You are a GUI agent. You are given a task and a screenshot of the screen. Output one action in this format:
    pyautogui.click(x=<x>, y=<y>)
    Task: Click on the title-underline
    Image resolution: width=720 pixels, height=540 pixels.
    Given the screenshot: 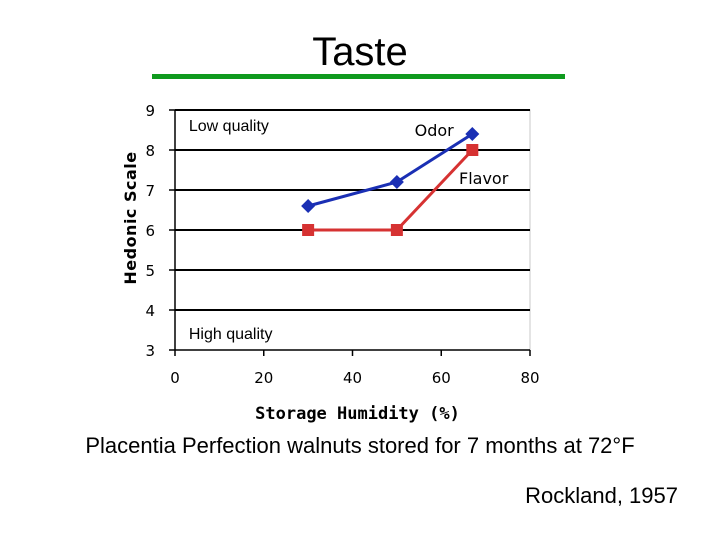 What is the action you would take?
    pyautogui.click(x=358, y=76)
    